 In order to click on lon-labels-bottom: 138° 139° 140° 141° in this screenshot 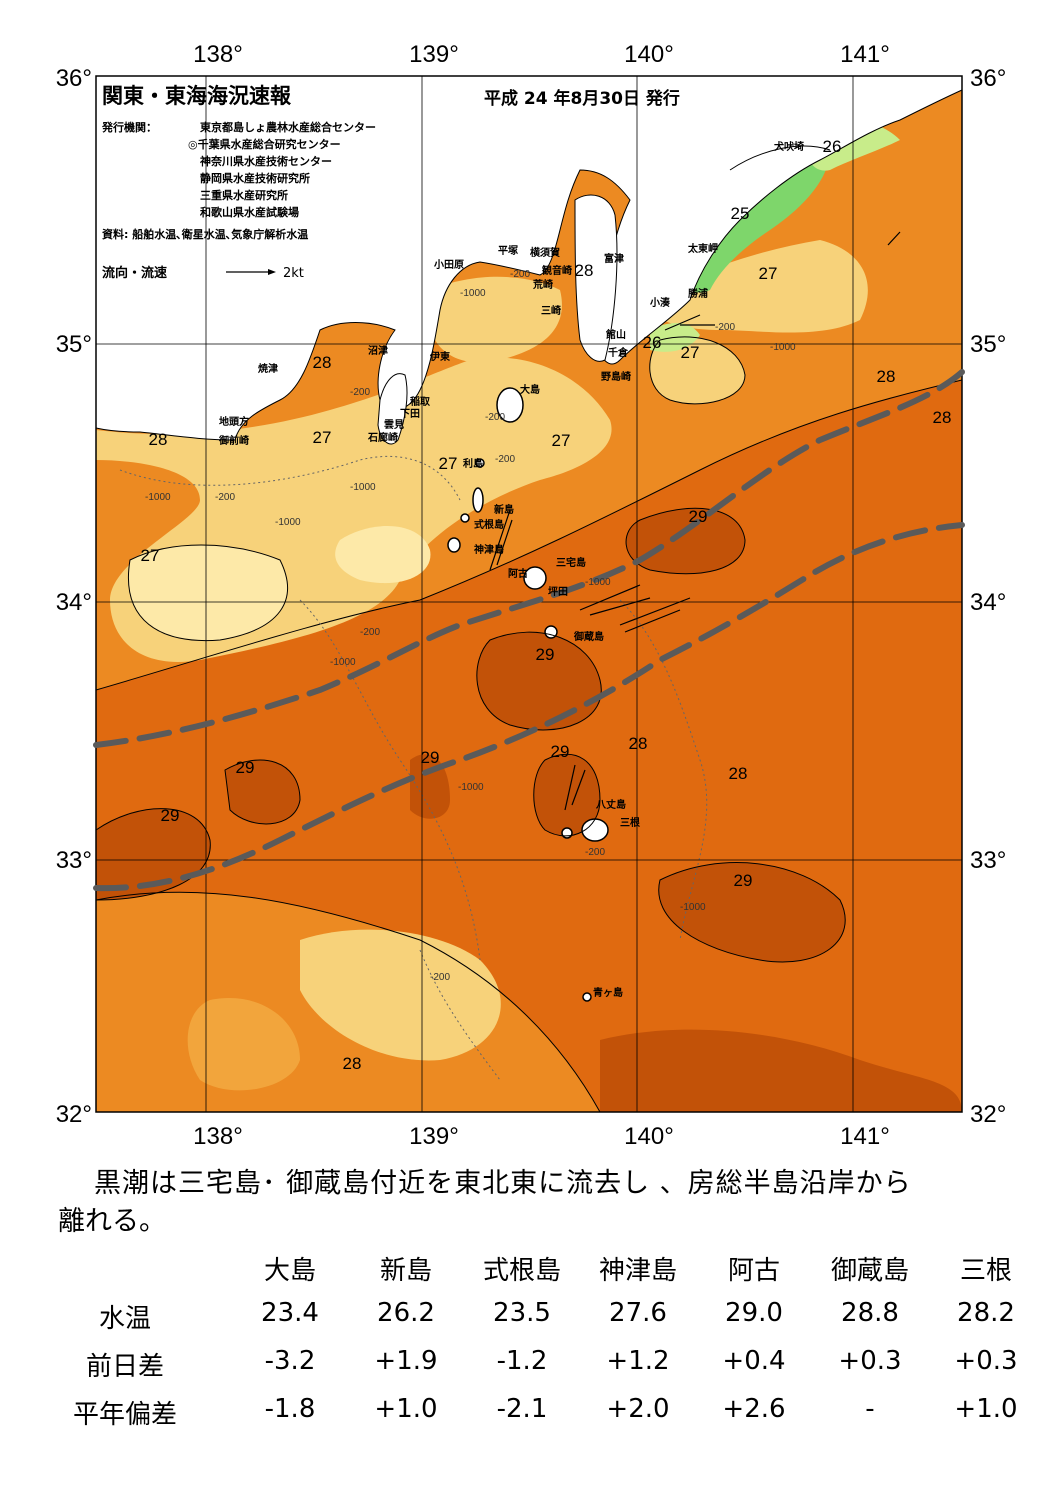, I will do `click(541, 1136)`.